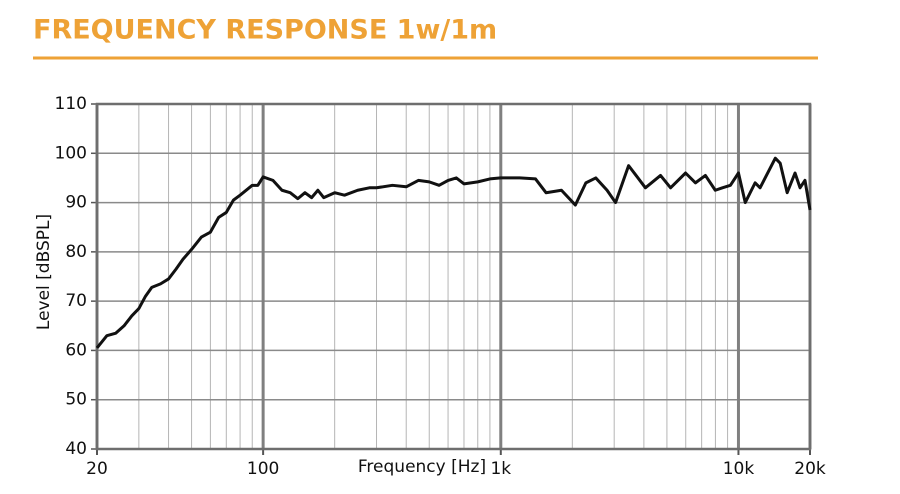 Image resolution: width=900 pixels, height=494 pixels. What do you see at coordinates (76, 400) in the screenshot?
I see `y-tick-label: 50` at bounding box center [76, 400].